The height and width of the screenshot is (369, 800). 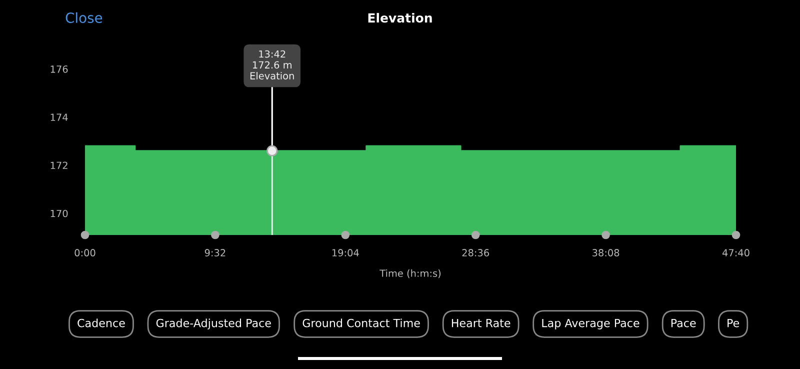 What do you see at coordinates (59, 214) in the screenshot?
I see `y-tick-label: 170` at bounding box center [59, 214].